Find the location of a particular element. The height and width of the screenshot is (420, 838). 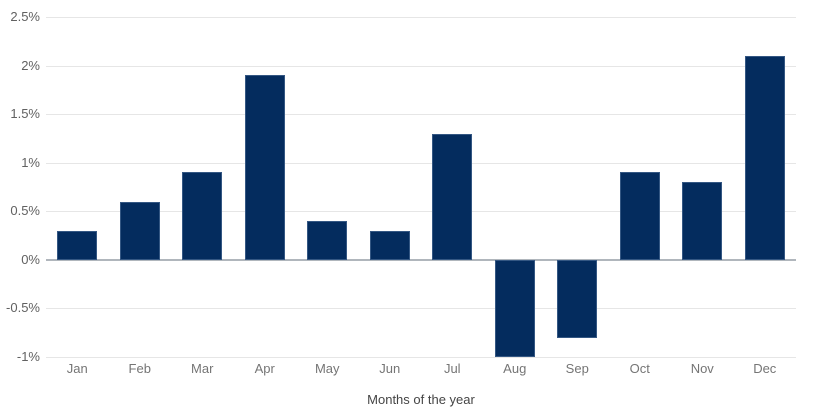

y-tick-label: -1% is located at coordinates (28, 356).